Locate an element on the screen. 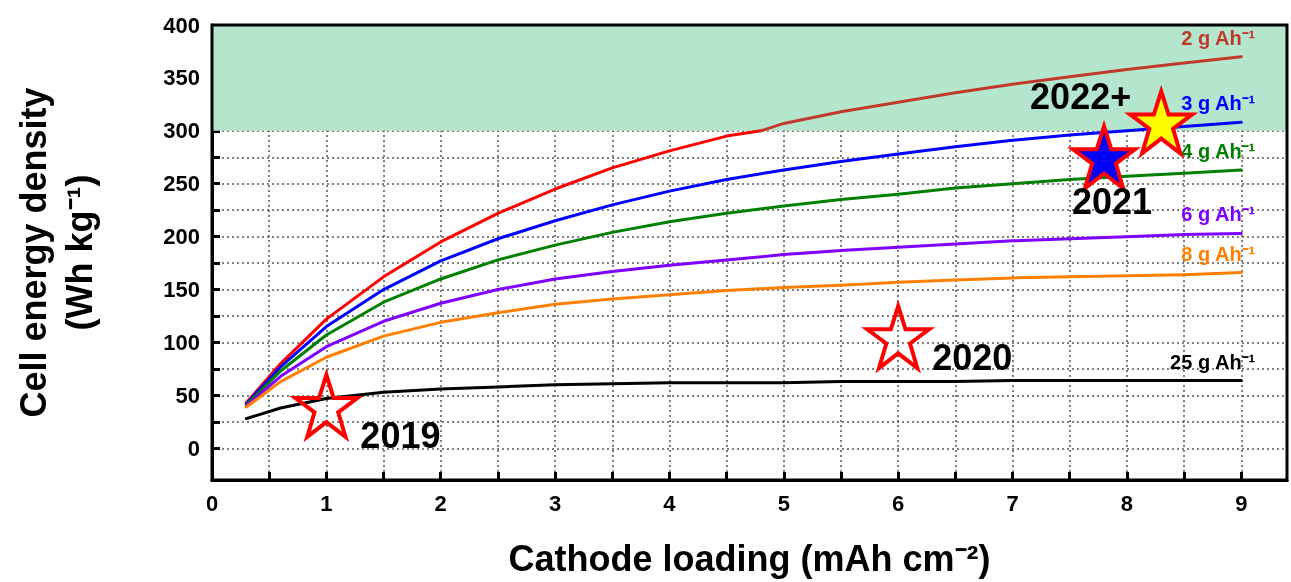 The image size is (1291, 582). annotation: 2021 is located at coordinates (1112, 201).